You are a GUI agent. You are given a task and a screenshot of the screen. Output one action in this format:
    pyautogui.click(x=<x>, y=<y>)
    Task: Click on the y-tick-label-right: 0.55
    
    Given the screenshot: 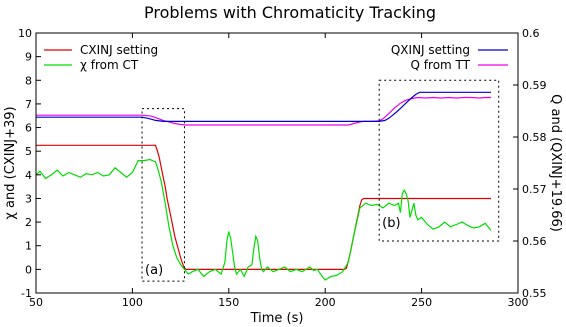 What is the action you would take?
    pyautogui.click(x=534, y=293)
    